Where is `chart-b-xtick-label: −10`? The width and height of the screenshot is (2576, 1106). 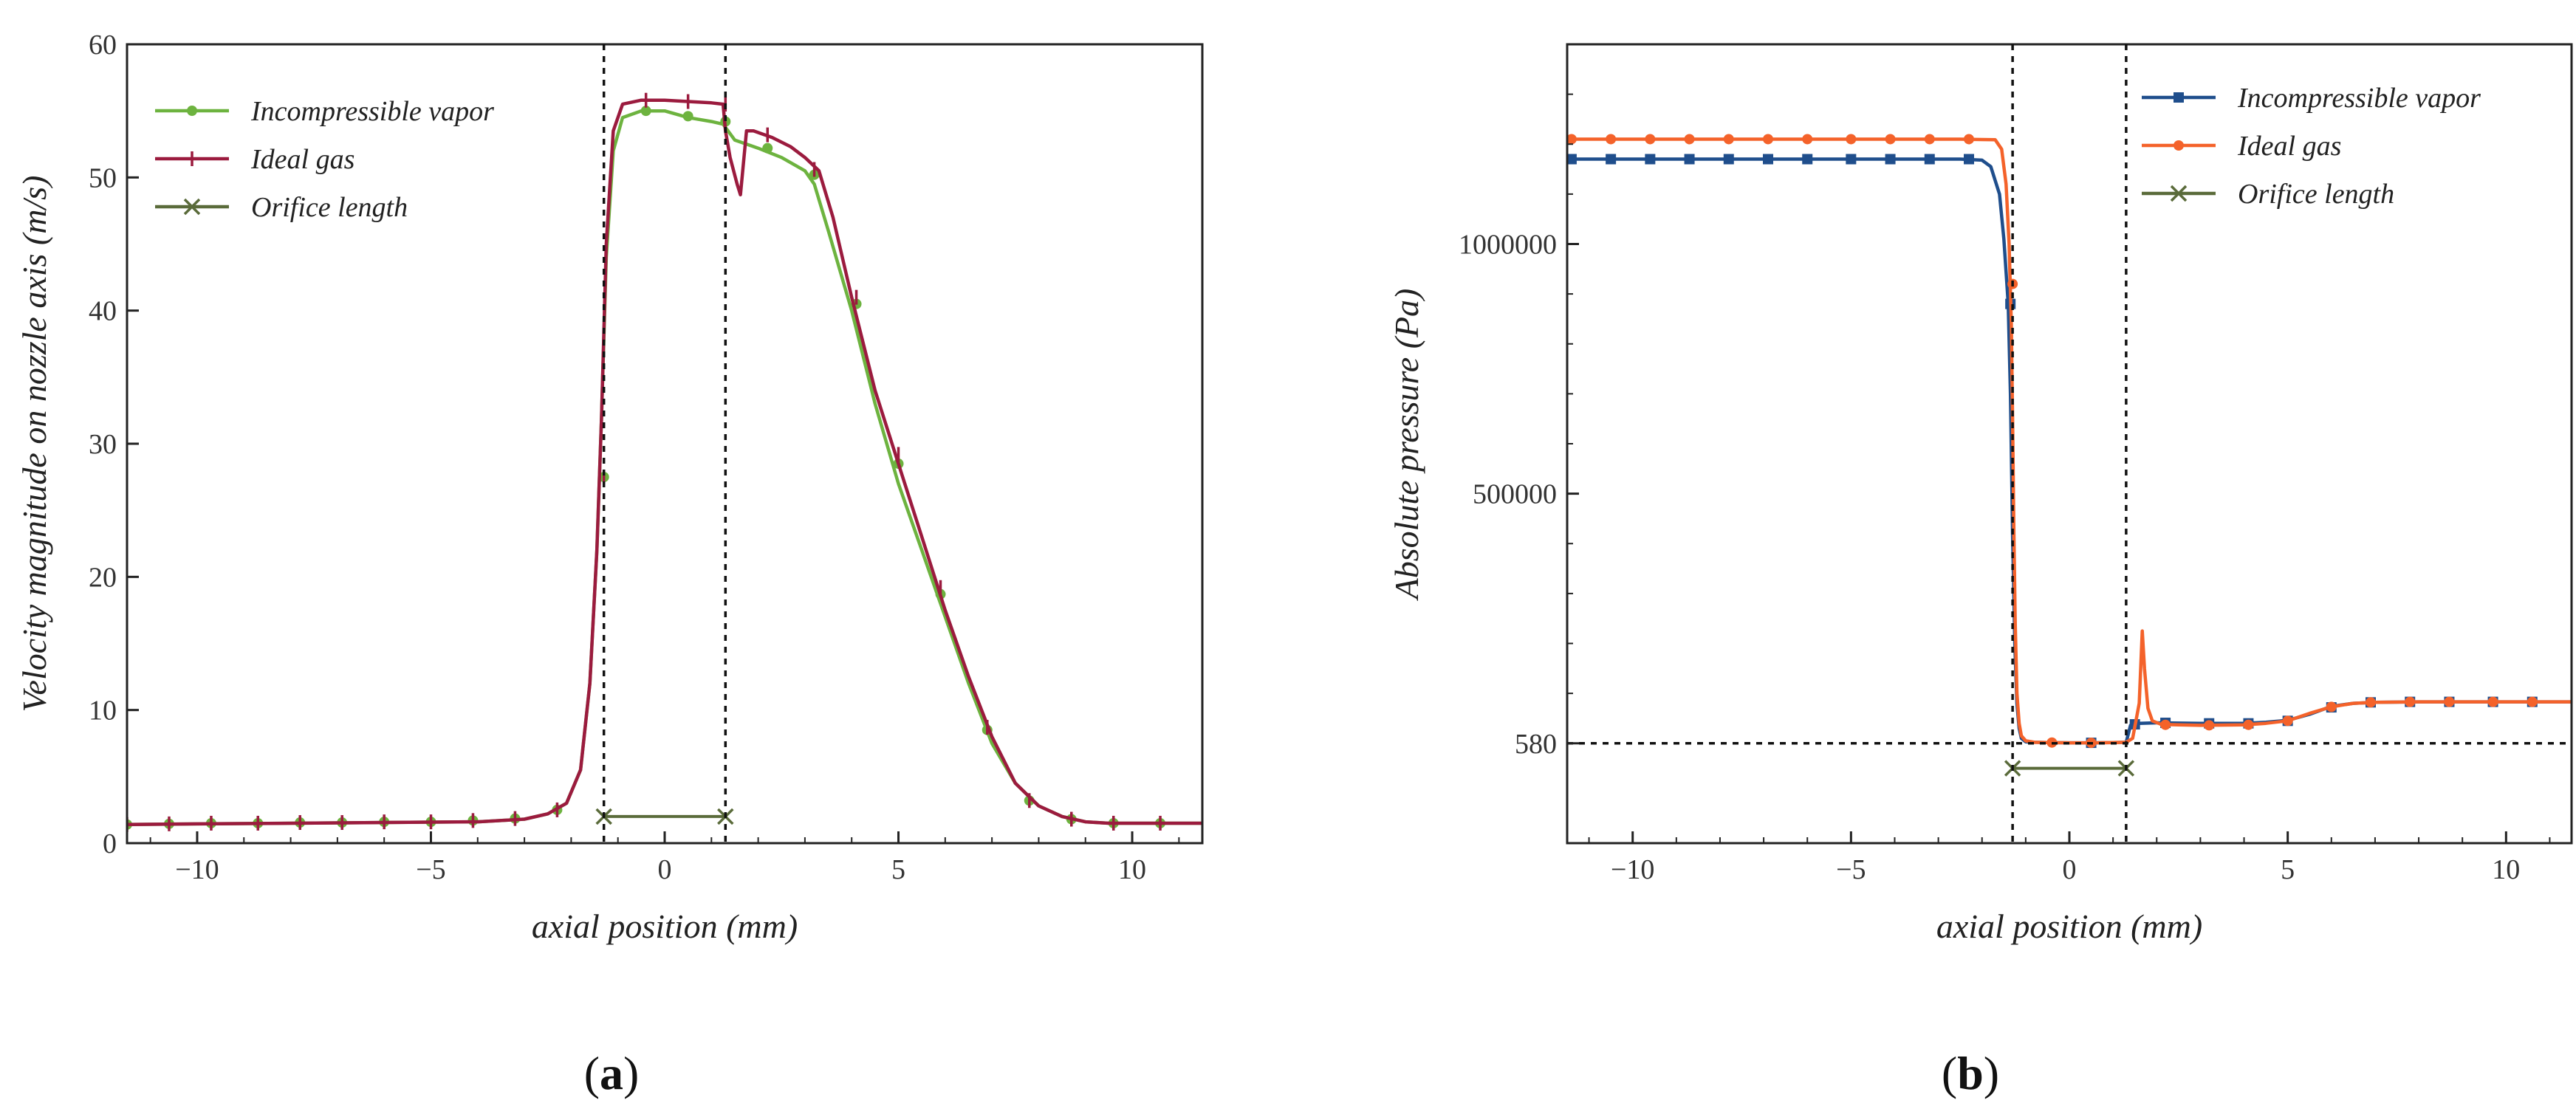 chart-b-xtick-label: −10 is located at coordinates (1632, 869).